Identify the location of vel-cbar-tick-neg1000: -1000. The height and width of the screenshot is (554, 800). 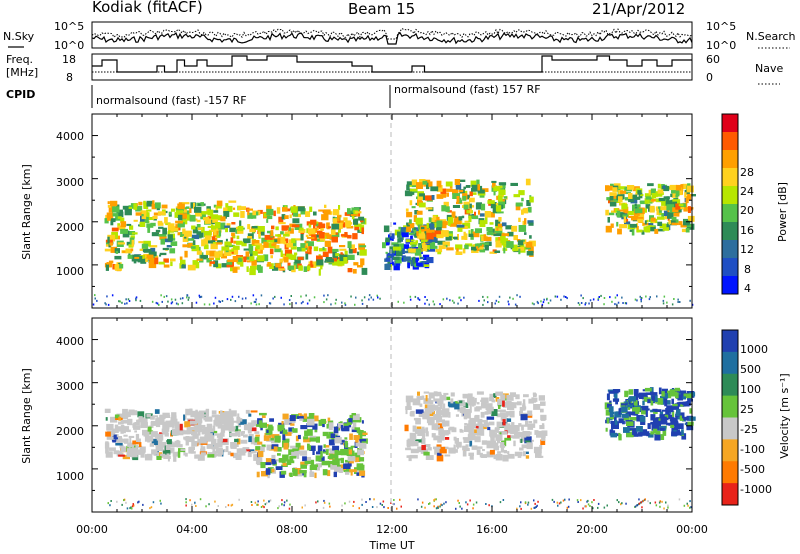
(756, 489).